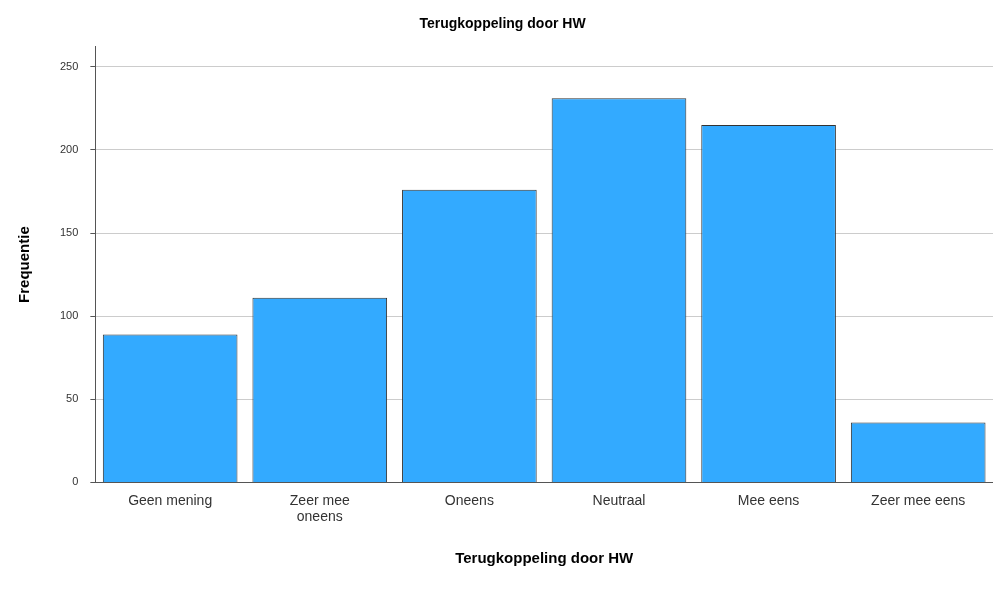 The width and height of the screenshot is (1001, 590). Describe the element at coordinates (503, 23) in the screenshot. I see `chart-title: Terugkoppeling door HW` at that location.